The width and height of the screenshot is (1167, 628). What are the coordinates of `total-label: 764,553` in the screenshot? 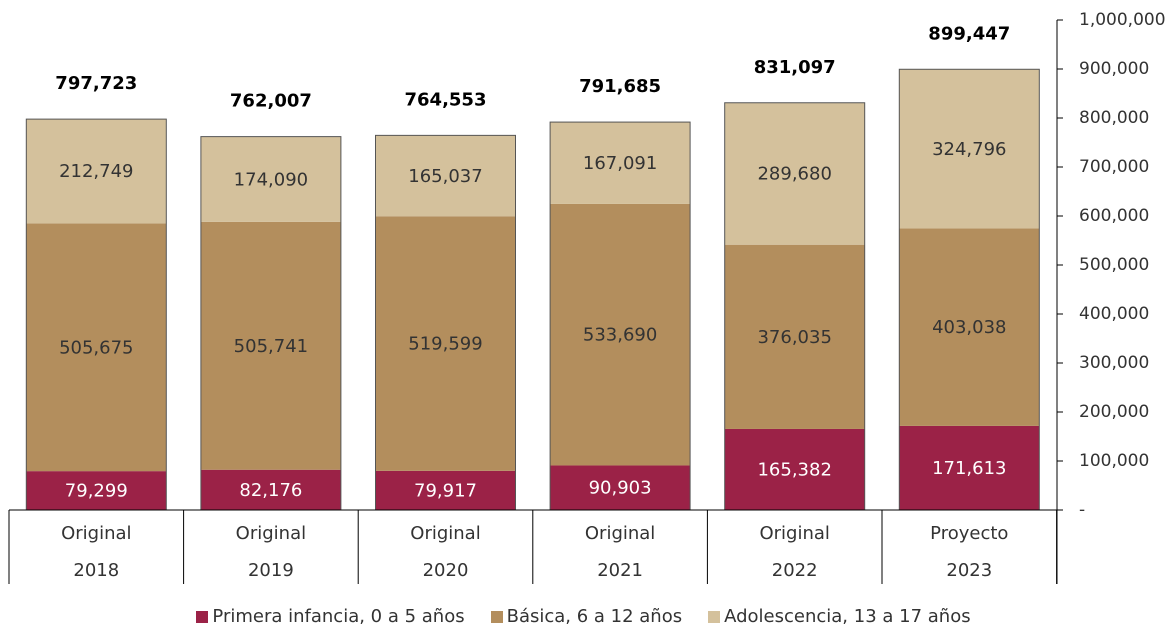 It's located at (446, 99).